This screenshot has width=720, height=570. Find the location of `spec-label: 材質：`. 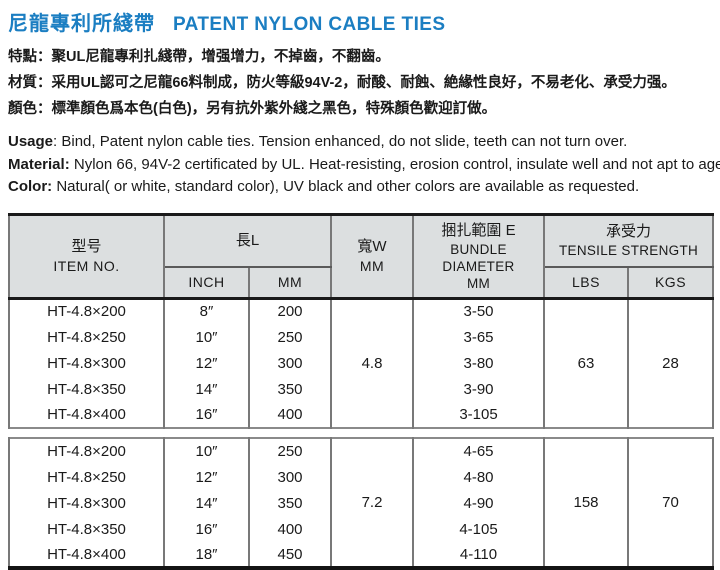

spec-label: 材質： is located at coordinates (30, 83).